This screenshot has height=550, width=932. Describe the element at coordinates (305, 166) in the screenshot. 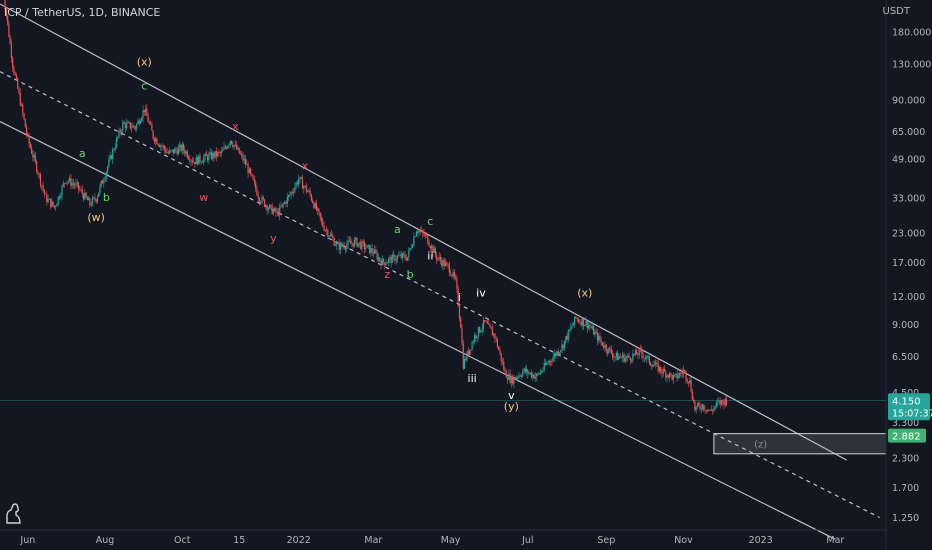

I see `wave-label: x` at that location.